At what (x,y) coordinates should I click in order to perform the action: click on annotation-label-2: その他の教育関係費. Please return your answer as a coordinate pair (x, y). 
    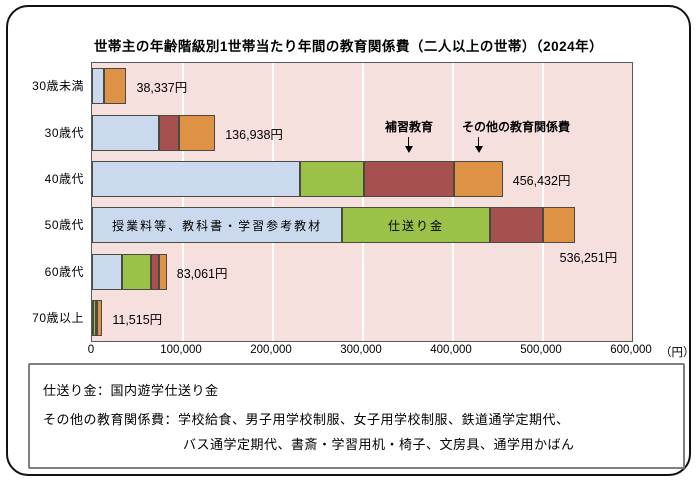
    Looking at the image, I should click on (516, 127).